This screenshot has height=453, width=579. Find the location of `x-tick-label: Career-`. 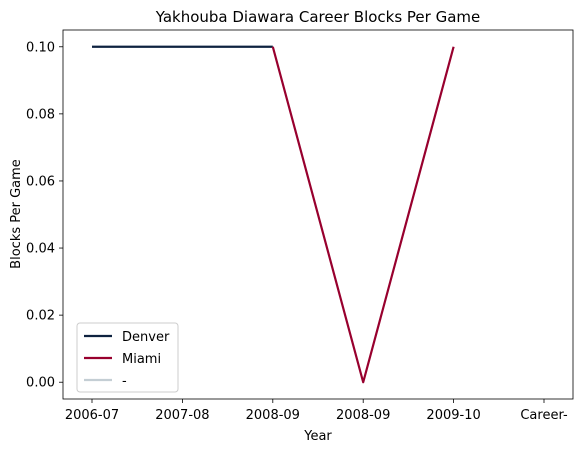

x-tick-label: Career- is located at coordinates (544, 415).